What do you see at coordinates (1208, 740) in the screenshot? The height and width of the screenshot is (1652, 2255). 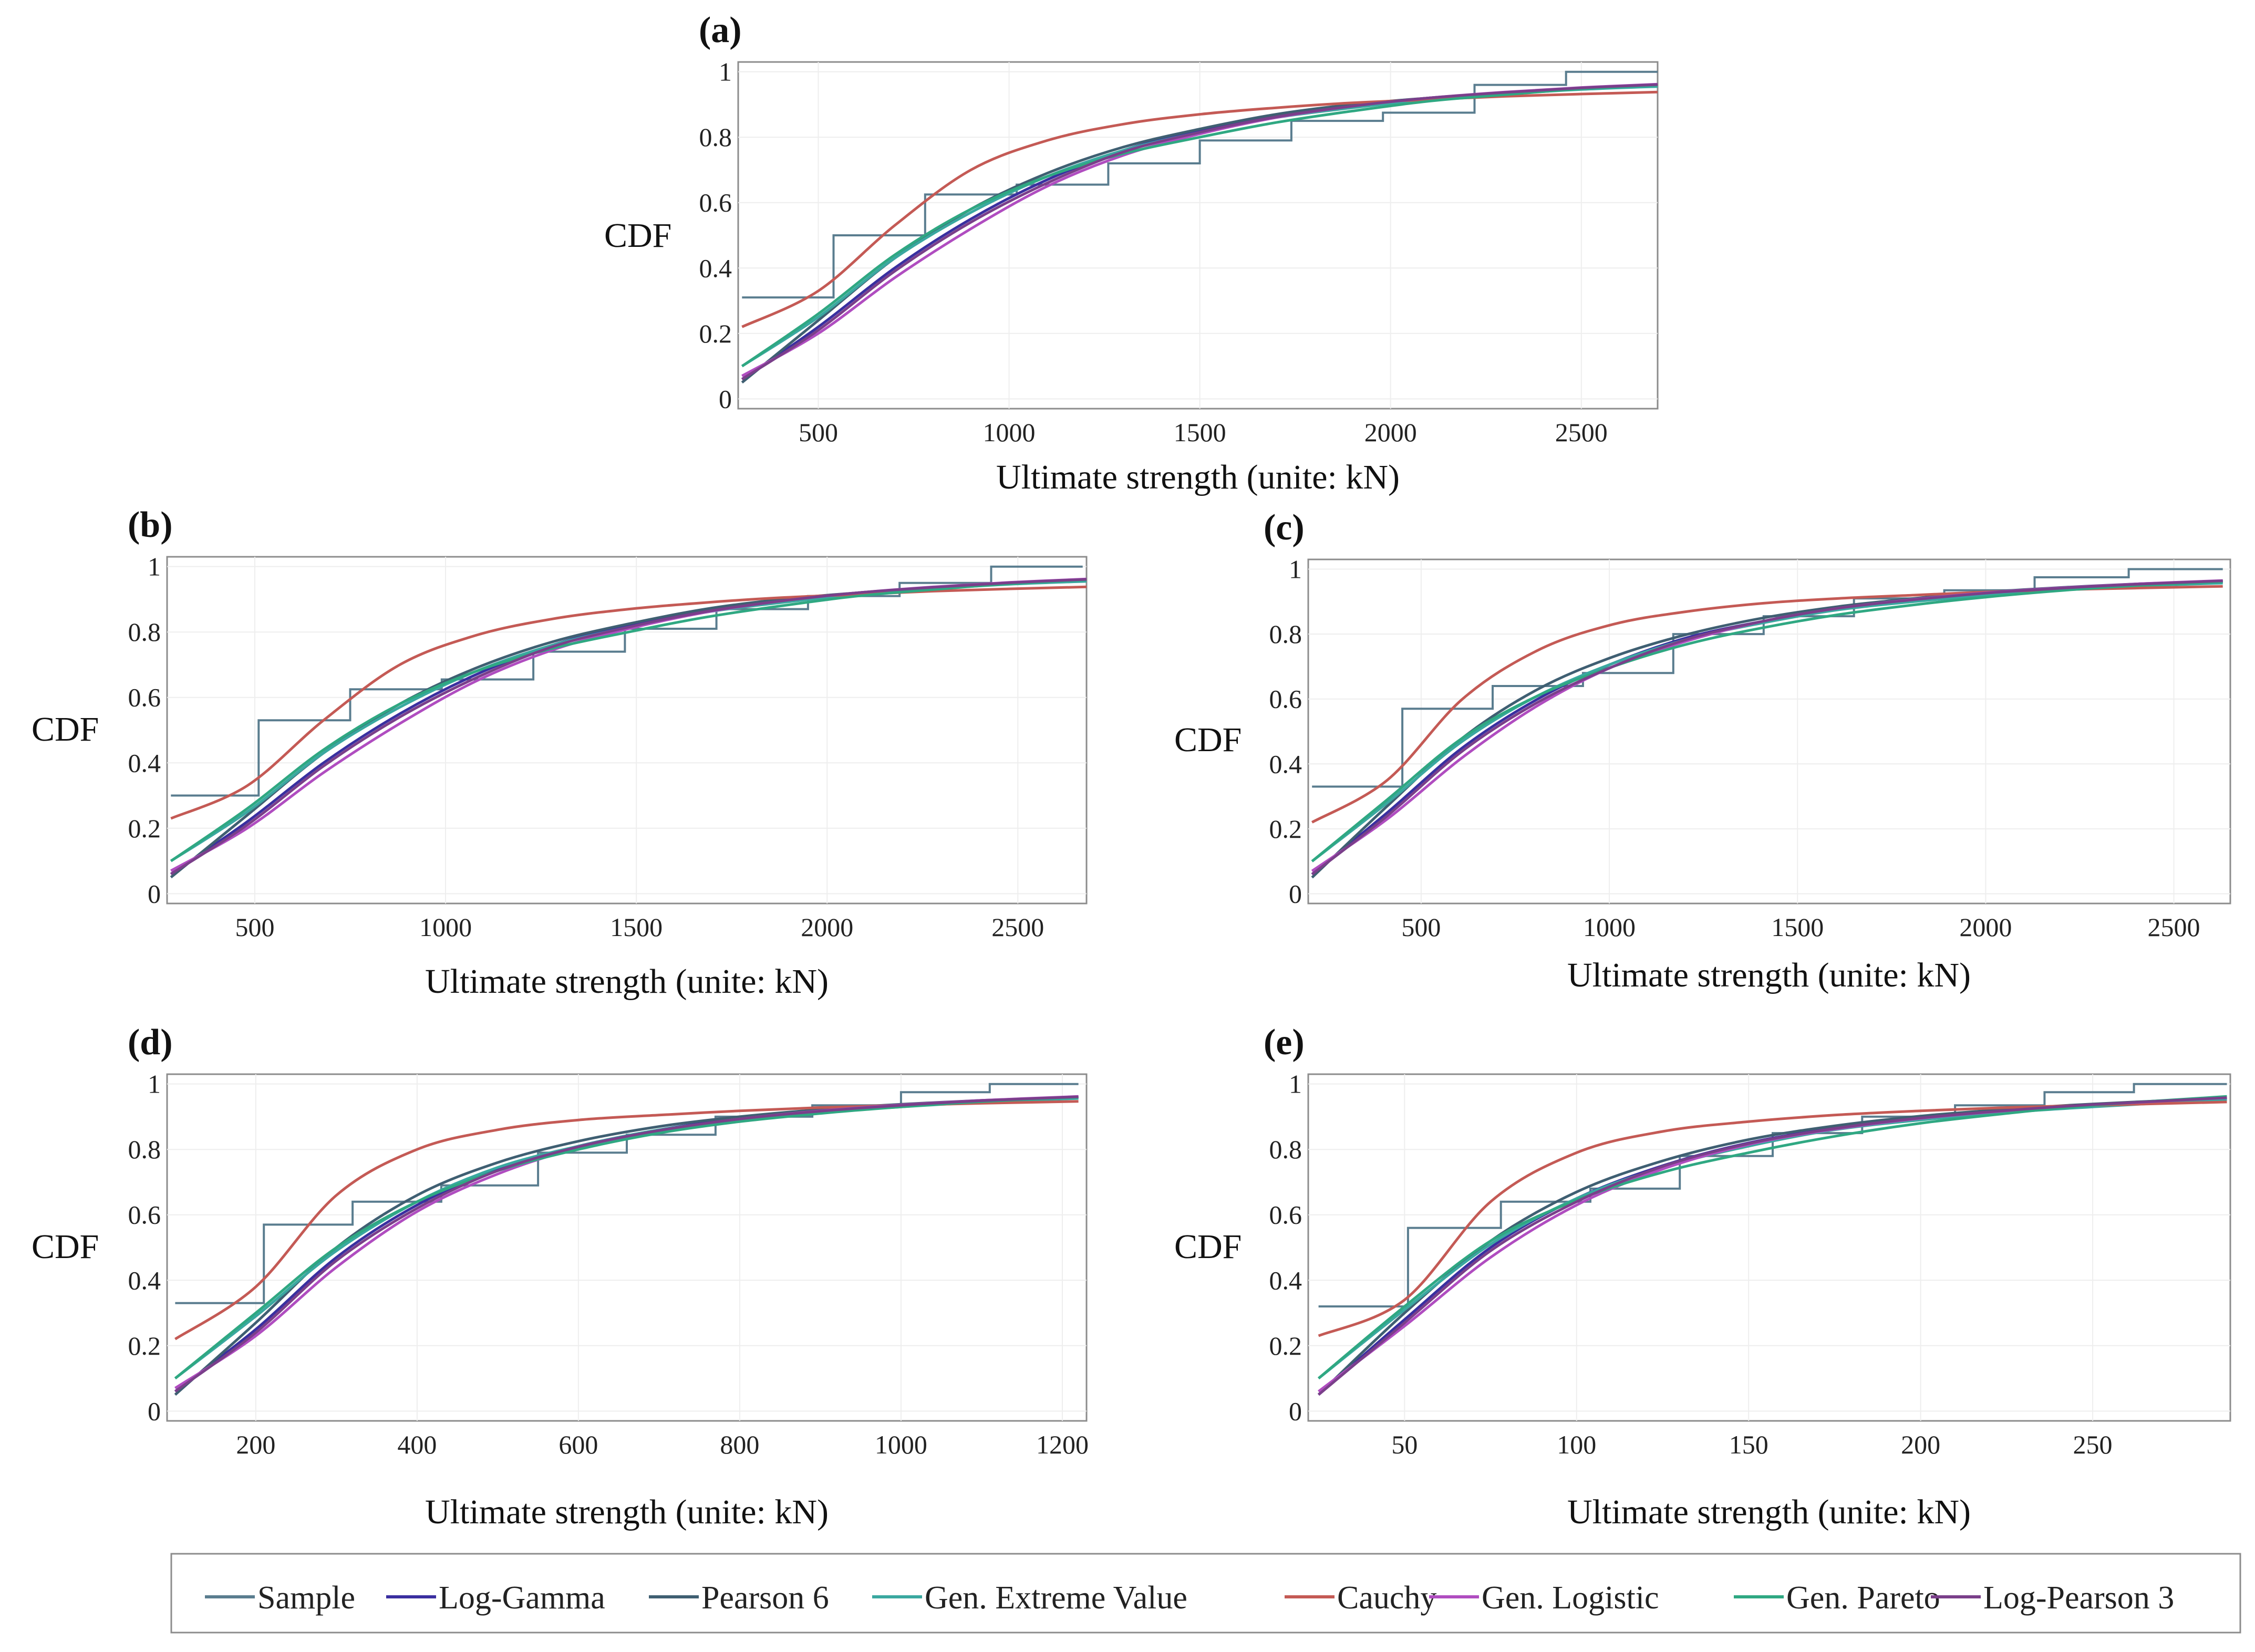 I see `panel-c-y-axis-label: CDF` at bounding box center [1208, 740].